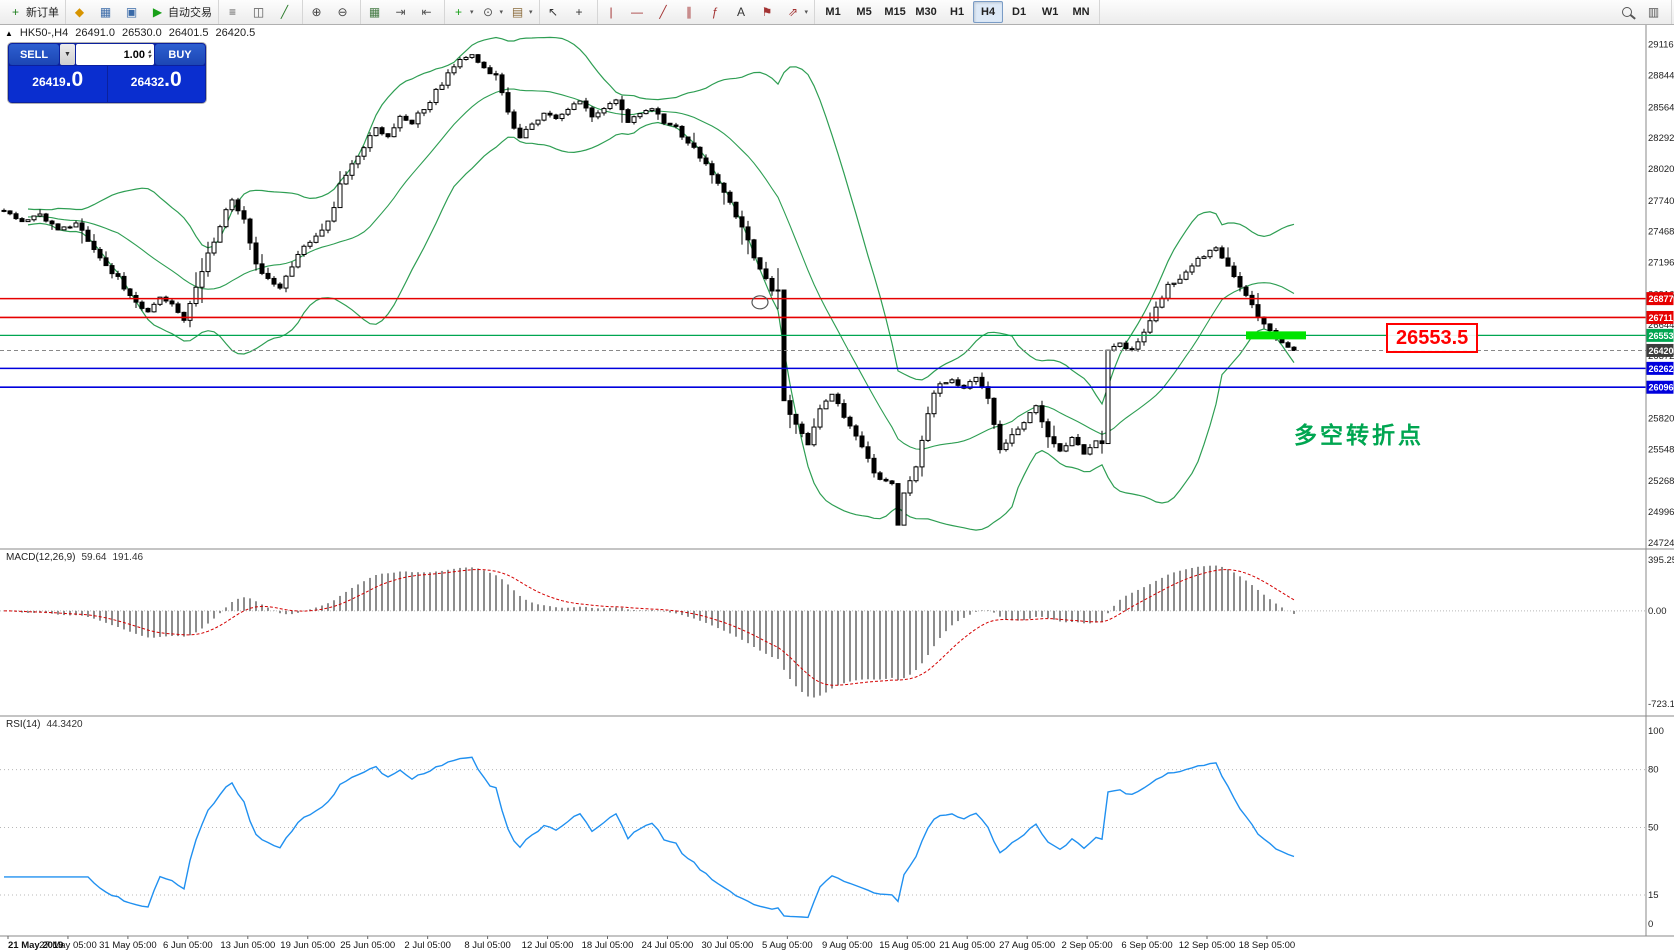 Image resolution: width=1674 pixels, height=951 pixels. Describe the element at coordinates (34, 54) in the screenshot. I see `sell-button: SELL` at that location.